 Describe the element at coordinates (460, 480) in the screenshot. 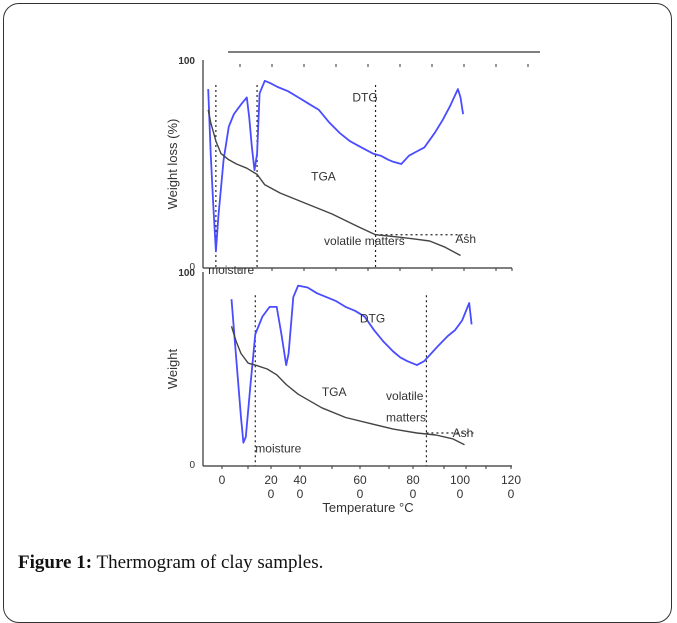

I see `x-tick-label: 100` at that location.